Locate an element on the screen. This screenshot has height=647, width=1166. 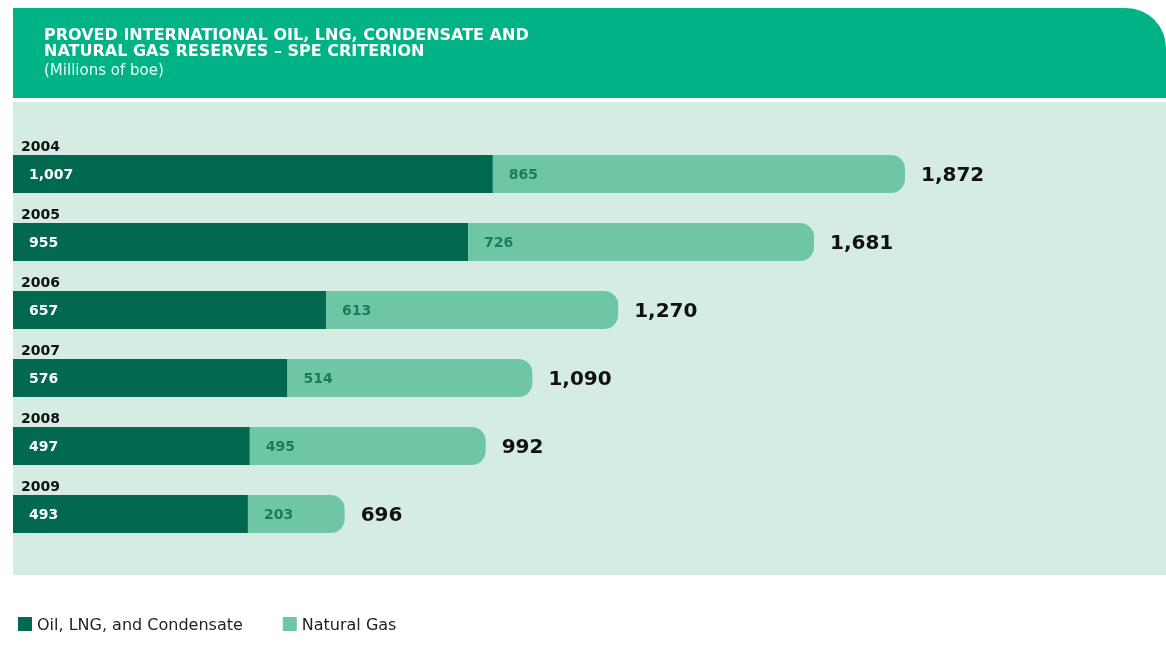
y-tick-label: 2006 is located at coordinates (40, 282).